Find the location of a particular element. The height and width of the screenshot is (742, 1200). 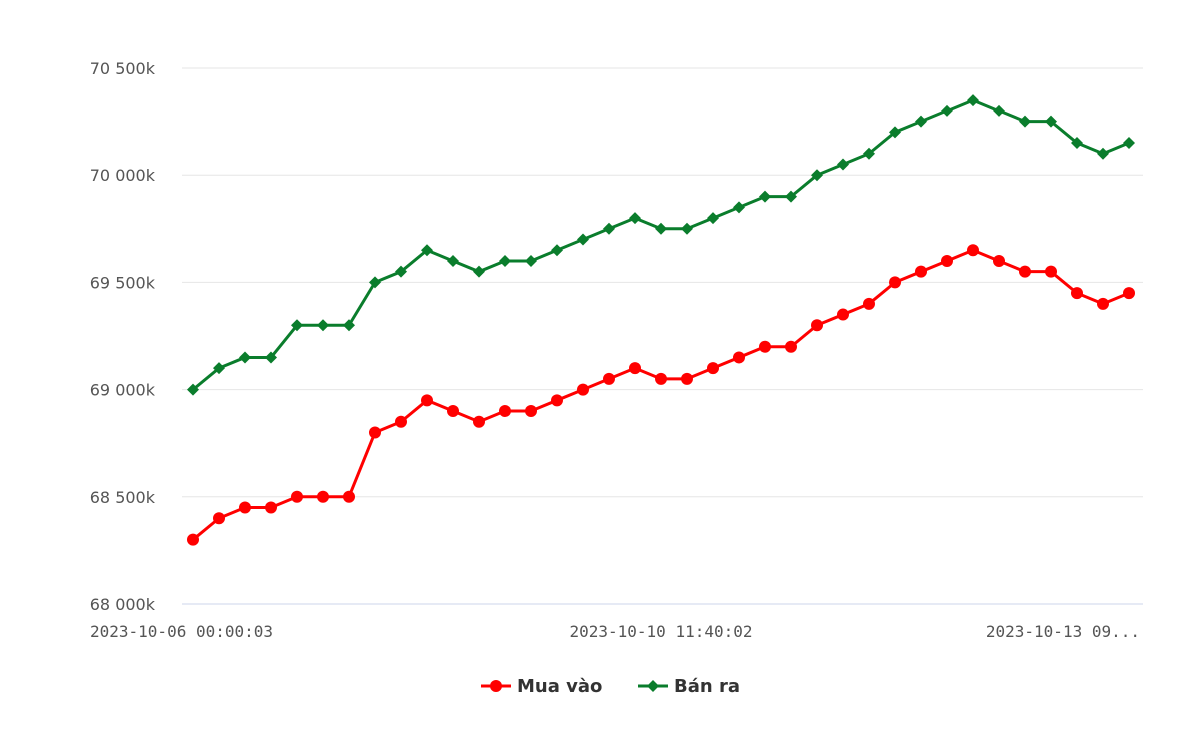

y-tick-label: 68 000k is located at coordinates (123, 604).